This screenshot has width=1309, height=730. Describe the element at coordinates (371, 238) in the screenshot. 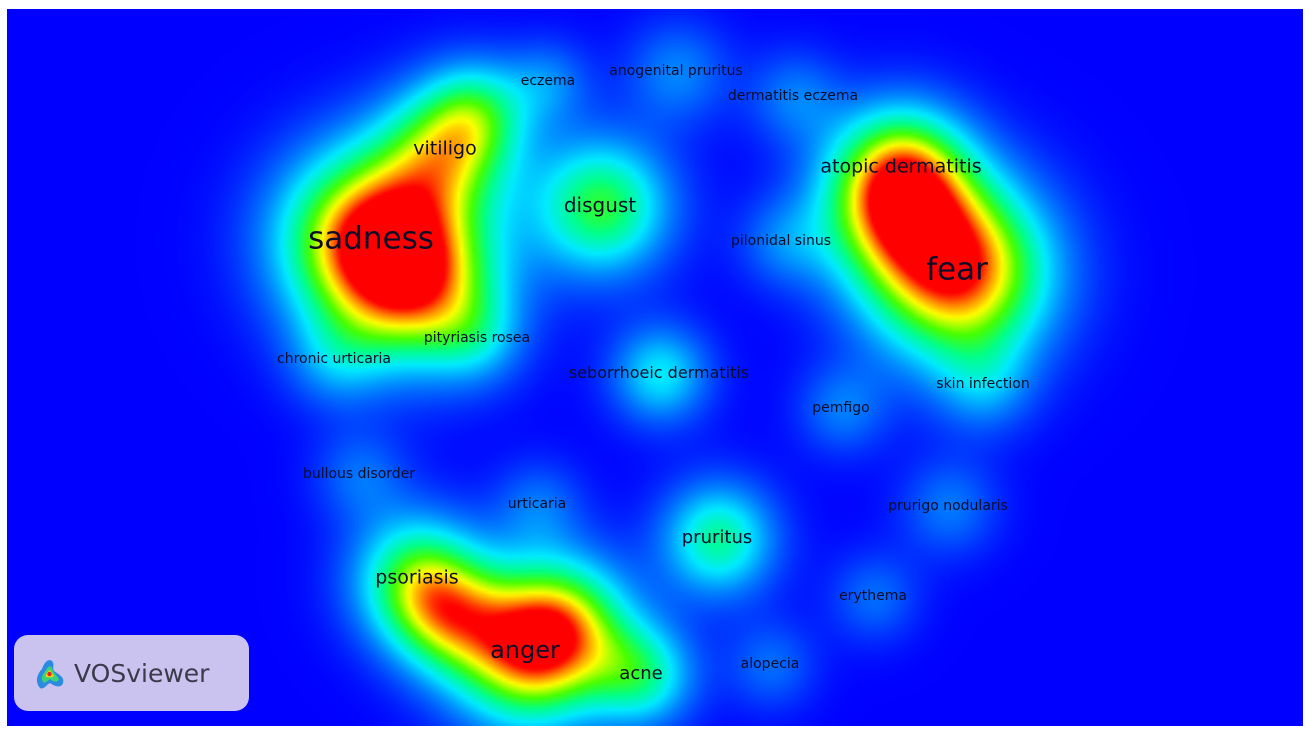

I see `keyword-sadness: sadness` at that location.